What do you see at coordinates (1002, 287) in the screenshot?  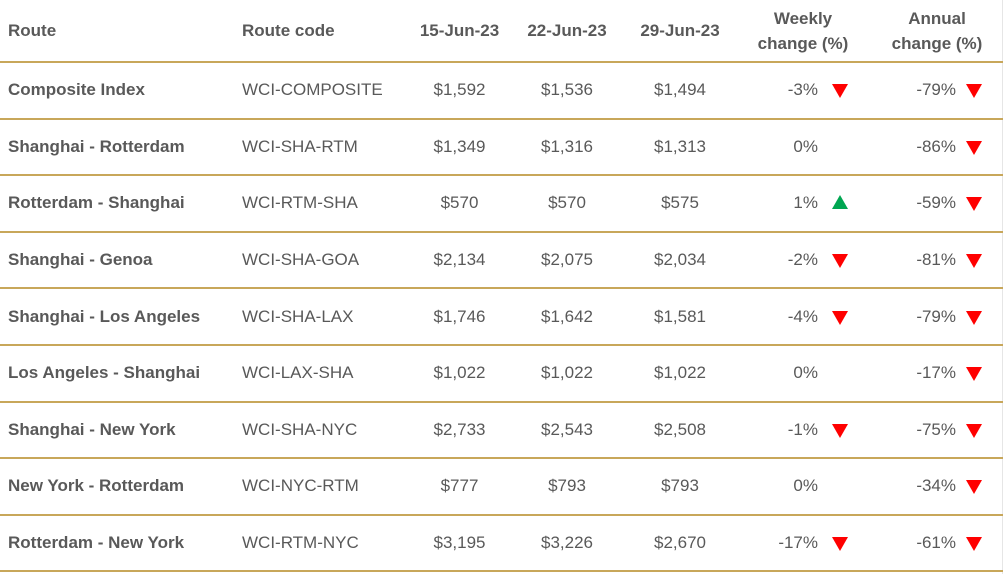 I see `right-edge-line` at bounding box center [1002, 287].